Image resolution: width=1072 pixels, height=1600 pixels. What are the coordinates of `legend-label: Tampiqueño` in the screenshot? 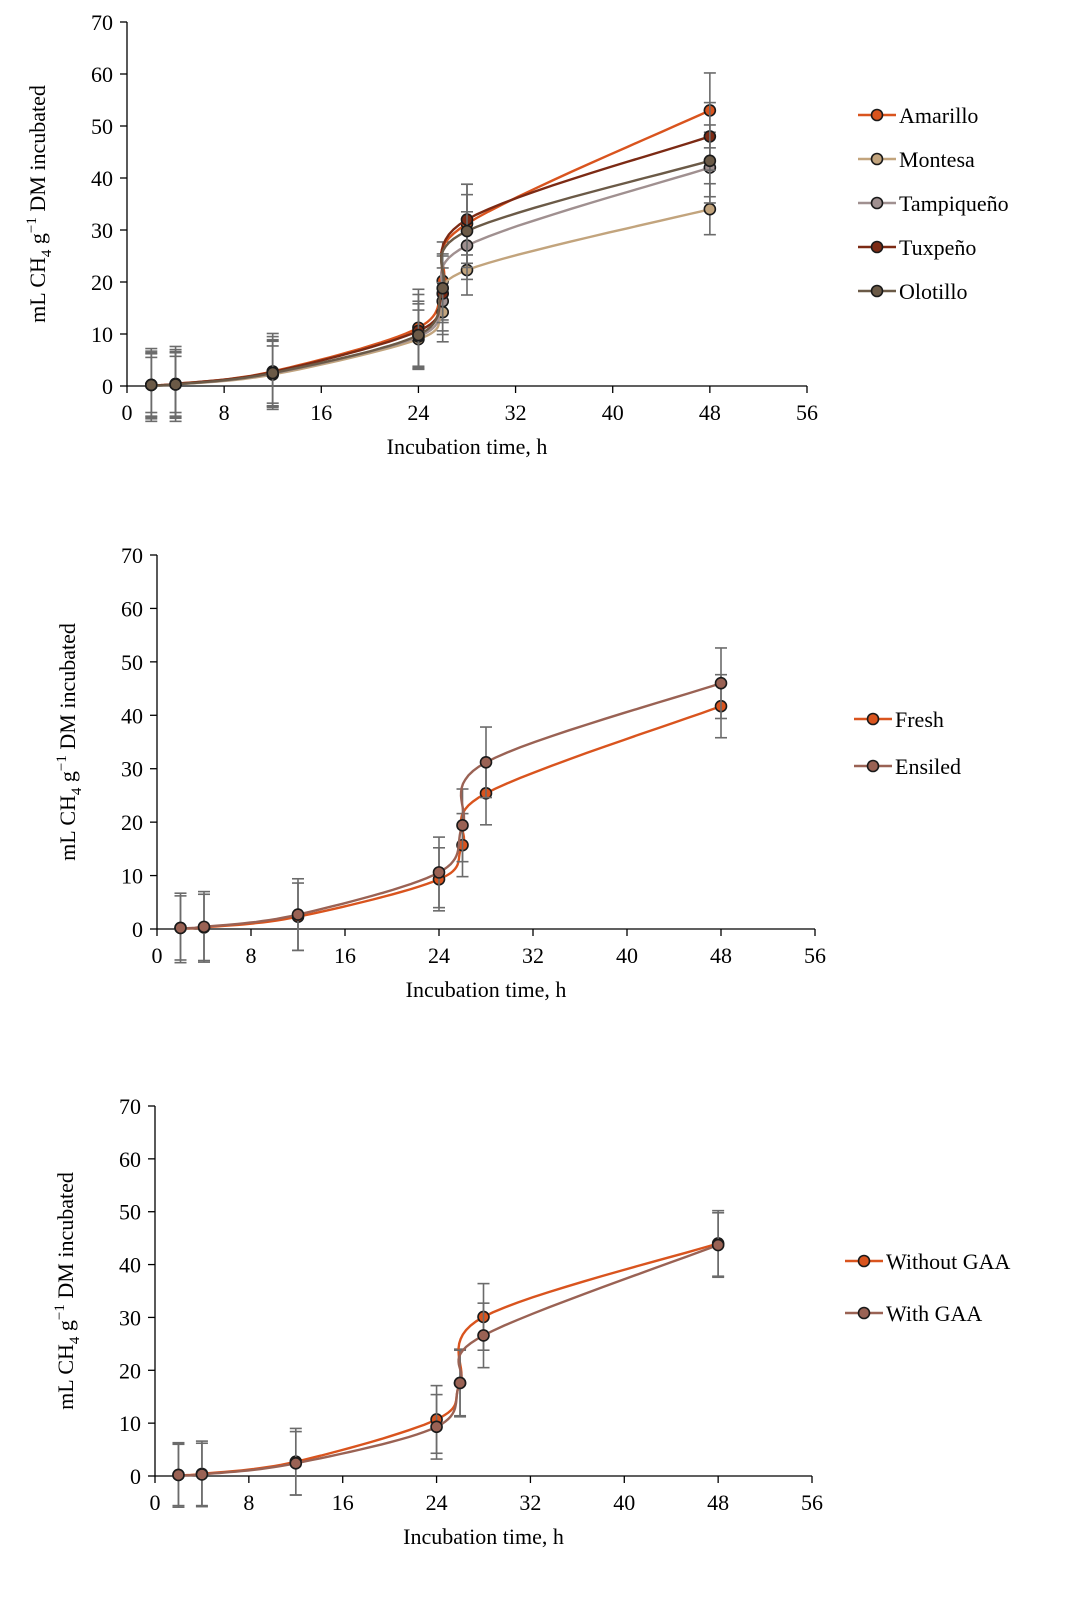 It's located at (954, 203).